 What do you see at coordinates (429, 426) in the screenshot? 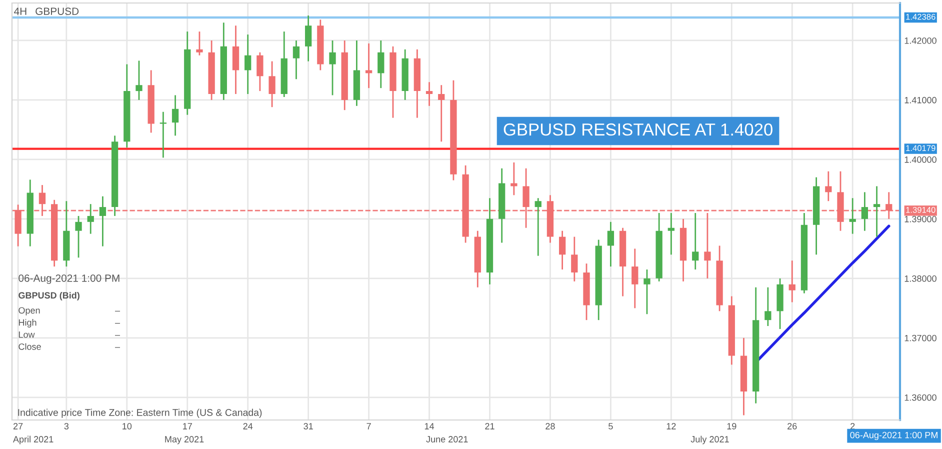
I see `x-tick-label: 14` at bounding box center [429, 426].